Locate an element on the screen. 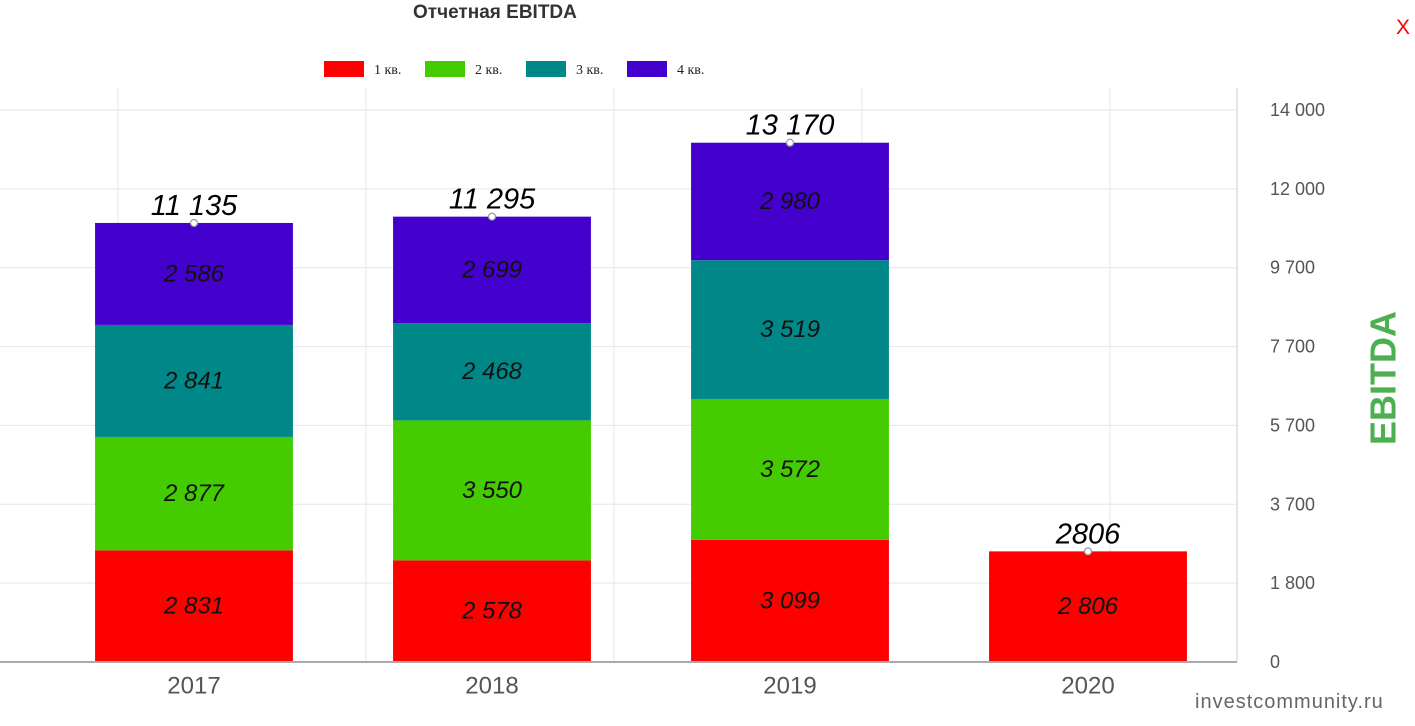  segment-value-label: 3 572 is located at coordinates (790, 469).